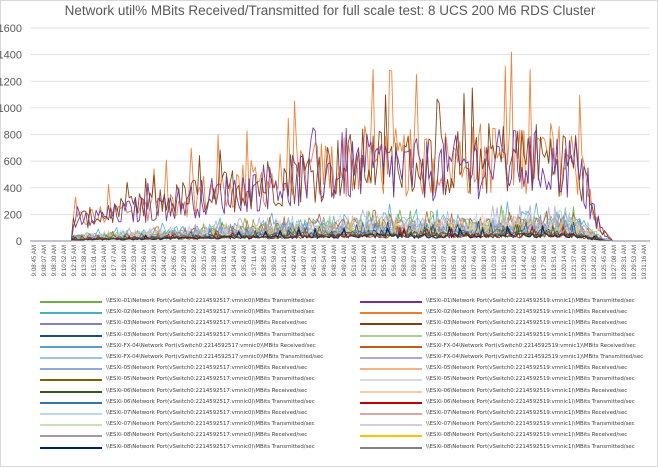  What do you see at coordinates (524, 262) in the screenshot?
I see `x-tick-label: 10:14:42 AM` at bounding box center [524, 262].